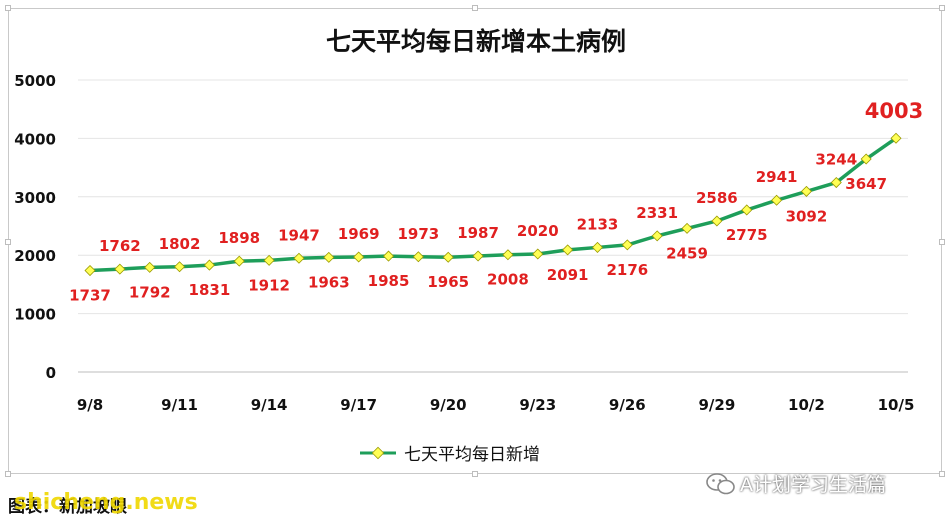 The height and width of the screenshot is (524, 952). I want to click on data-label: 1965, so click(448, 282).